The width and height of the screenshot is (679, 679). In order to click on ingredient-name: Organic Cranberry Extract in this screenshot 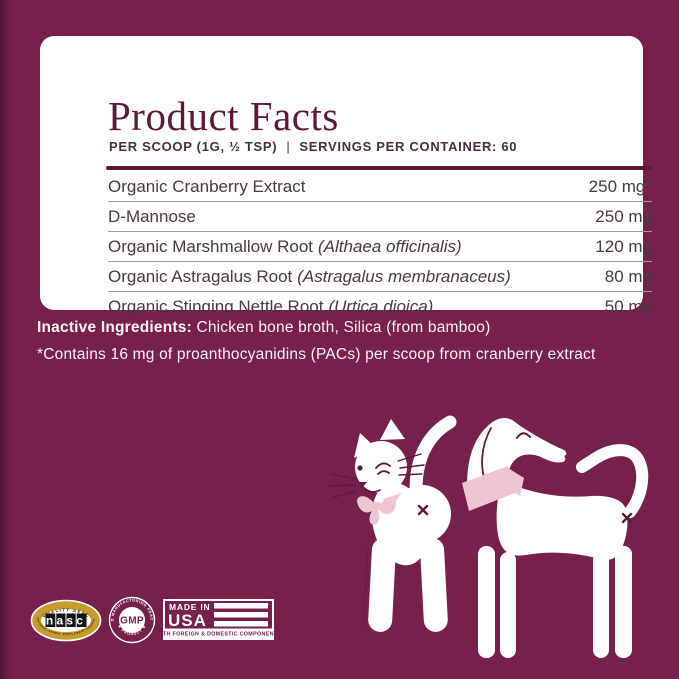, I will do `click(207, 186)`.